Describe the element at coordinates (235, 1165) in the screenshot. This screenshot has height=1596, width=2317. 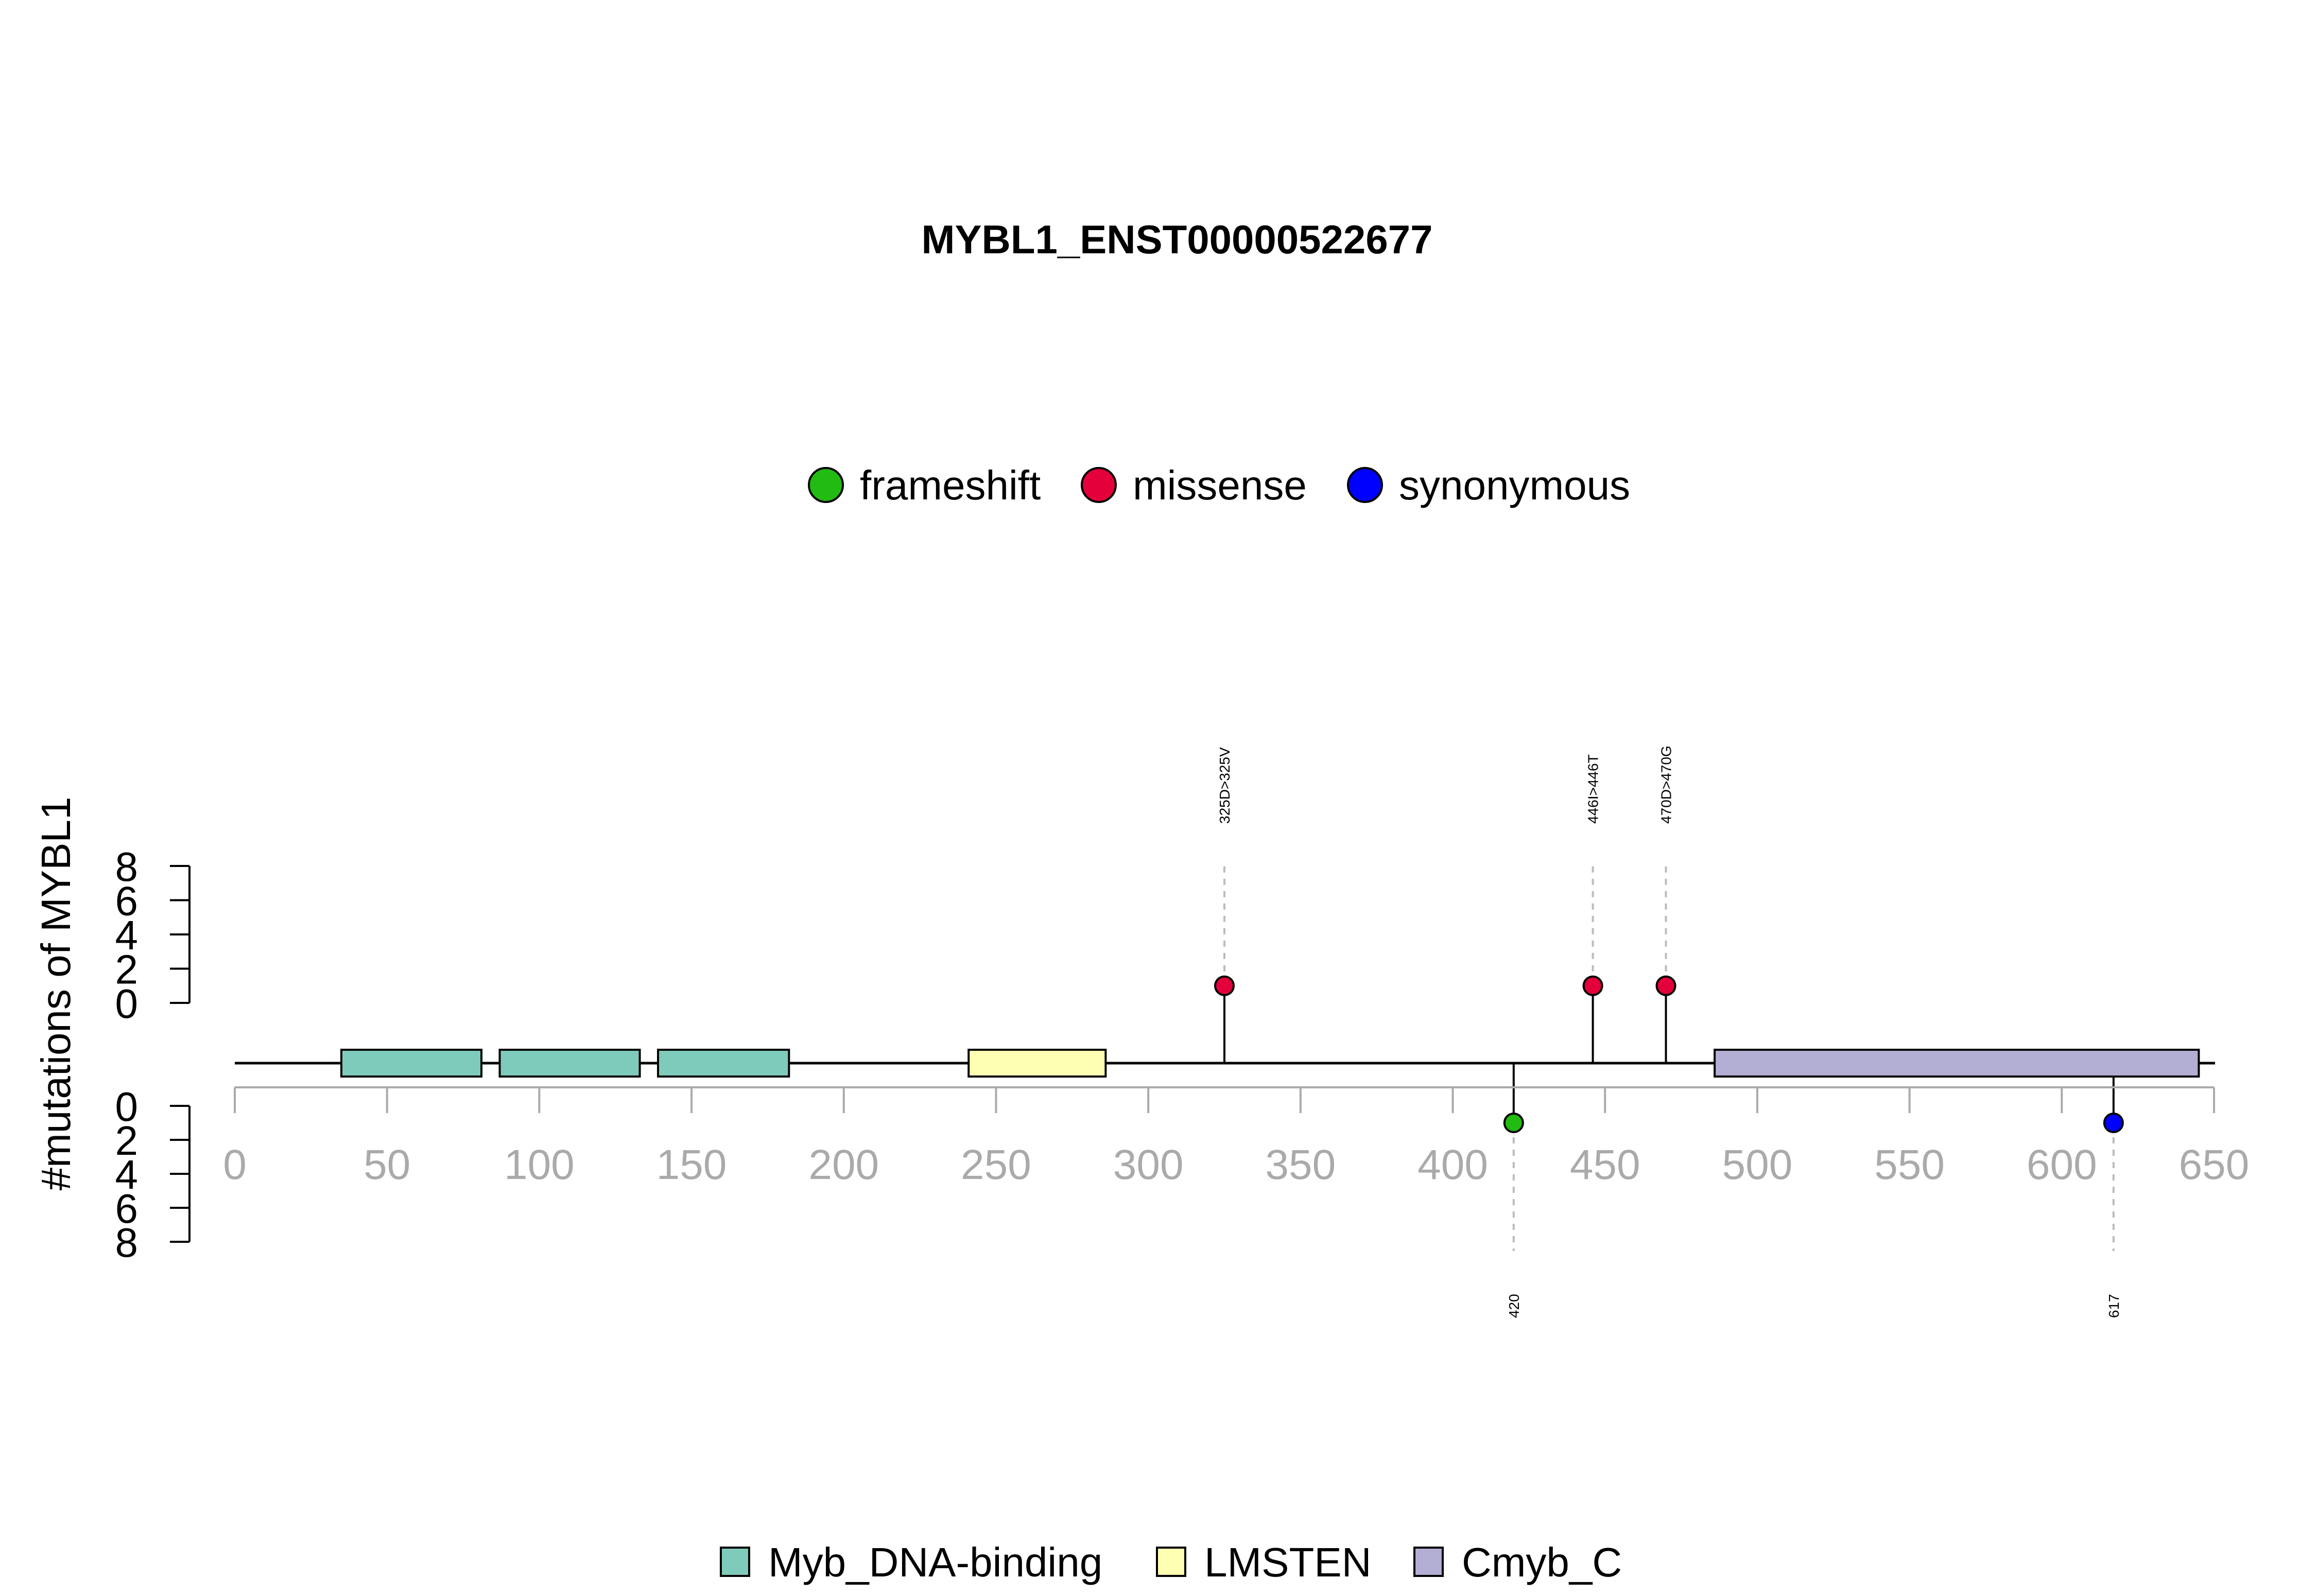
I see `x-tick-label: 0` at that location.